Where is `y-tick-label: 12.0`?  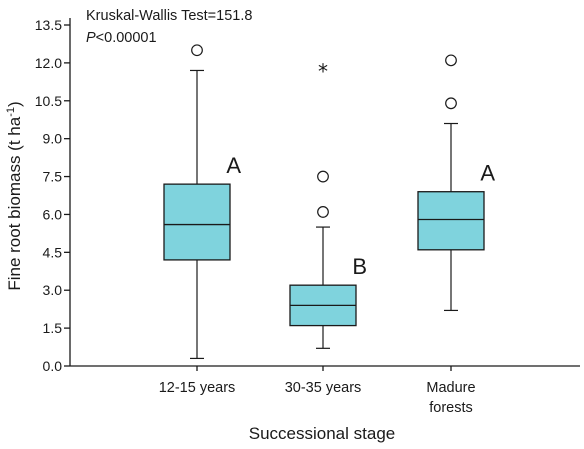 y-tick-label: 12.0 is located at coordinates (48, 63).